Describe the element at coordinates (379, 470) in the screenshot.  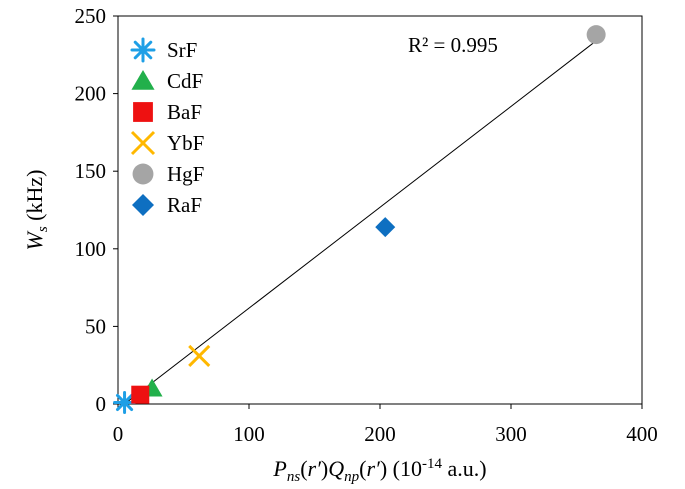
I see `x-axis-label: Pns(r′)Qnp(r′) (10-14 a.u.)` at that location.